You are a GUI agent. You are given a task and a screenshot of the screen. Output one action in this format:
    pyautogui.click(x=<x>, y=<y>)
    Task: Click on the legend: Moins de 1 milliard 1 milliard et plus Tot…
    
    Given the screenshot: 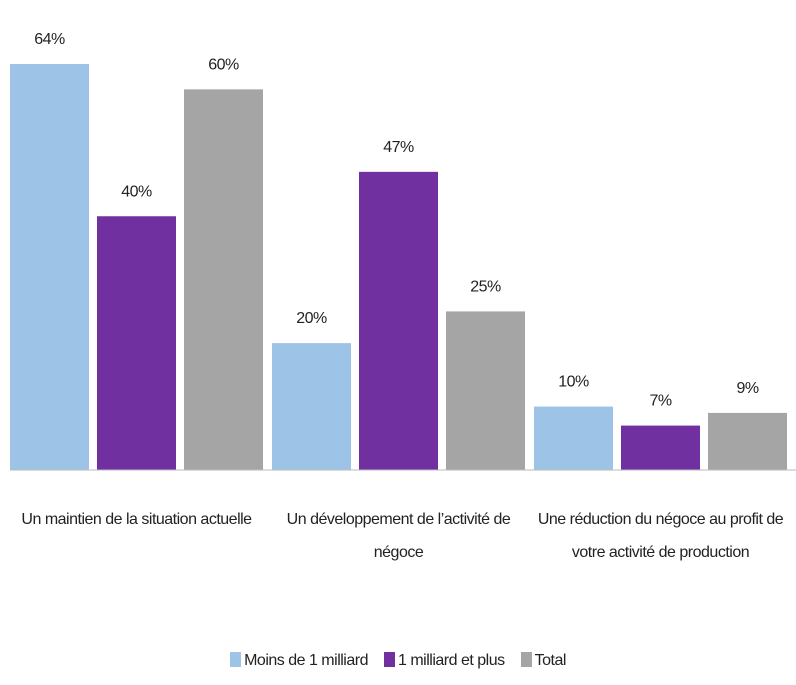 What is the action you would take?
    pyautogui.click(x=398, y=661)
    